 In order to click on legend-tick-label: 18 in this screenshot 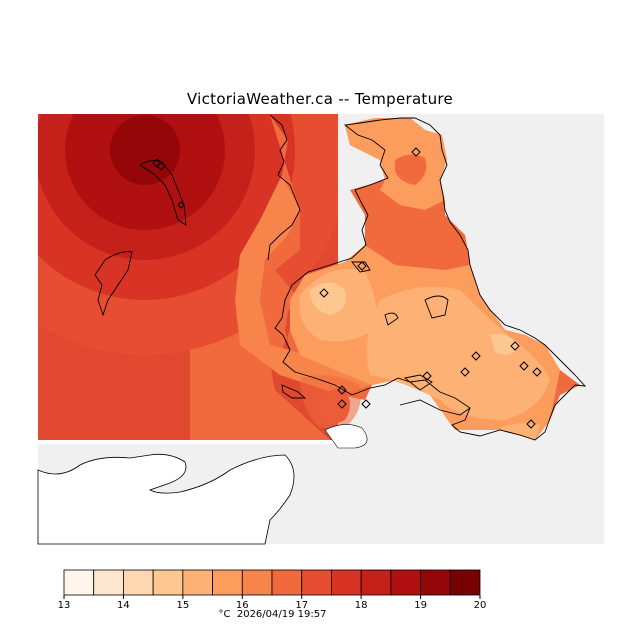, I will do `click(361, 605)`.